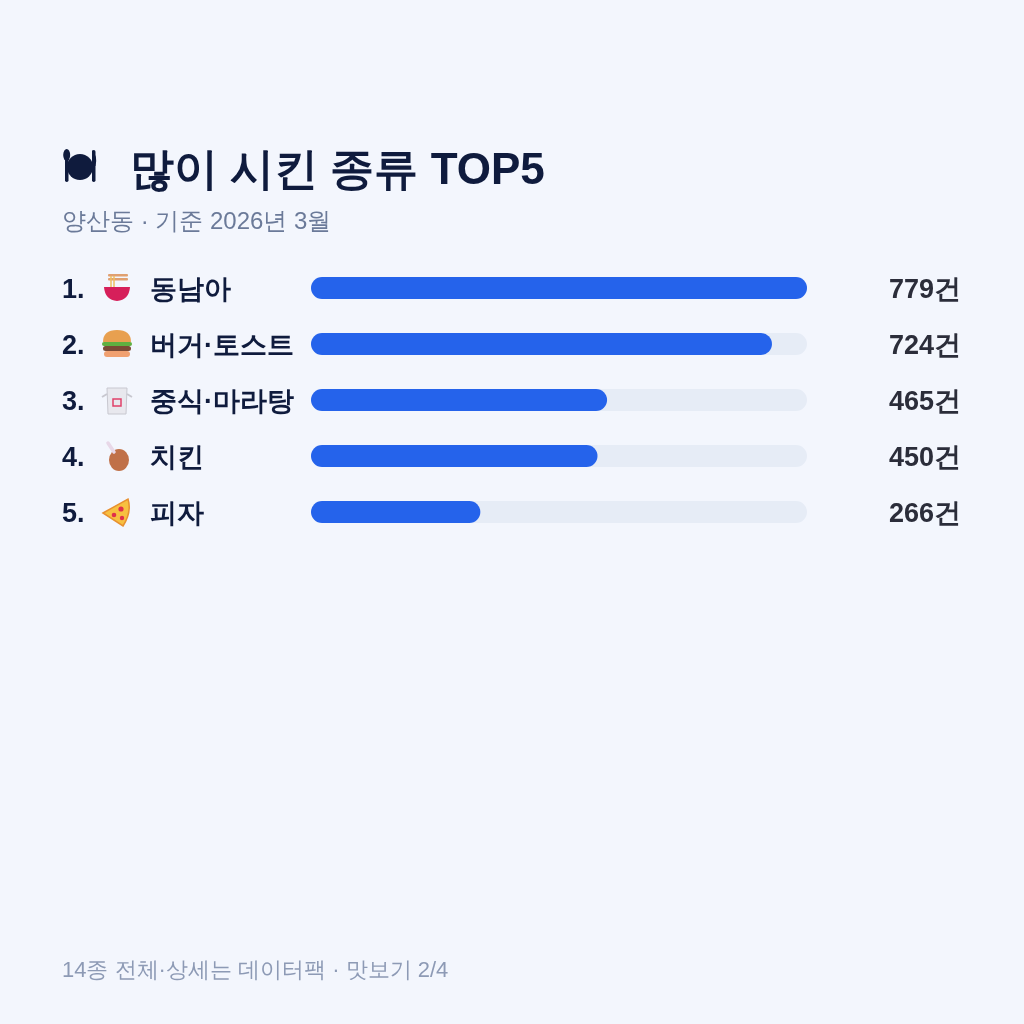 This screenshot has width=1024, height=1024. I want to click on category-label: 2. 버거·토스트, so click(178, 345).